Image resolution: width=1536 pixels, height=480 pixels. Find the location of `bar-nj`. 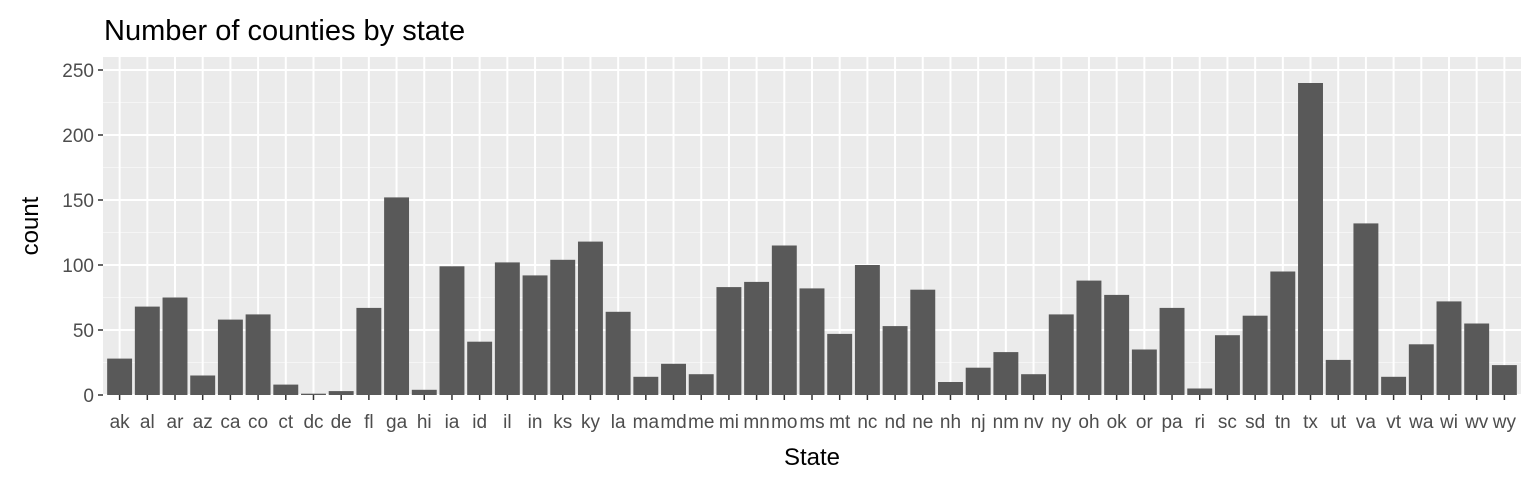

bar-nj is located at coordinates (978, 381).